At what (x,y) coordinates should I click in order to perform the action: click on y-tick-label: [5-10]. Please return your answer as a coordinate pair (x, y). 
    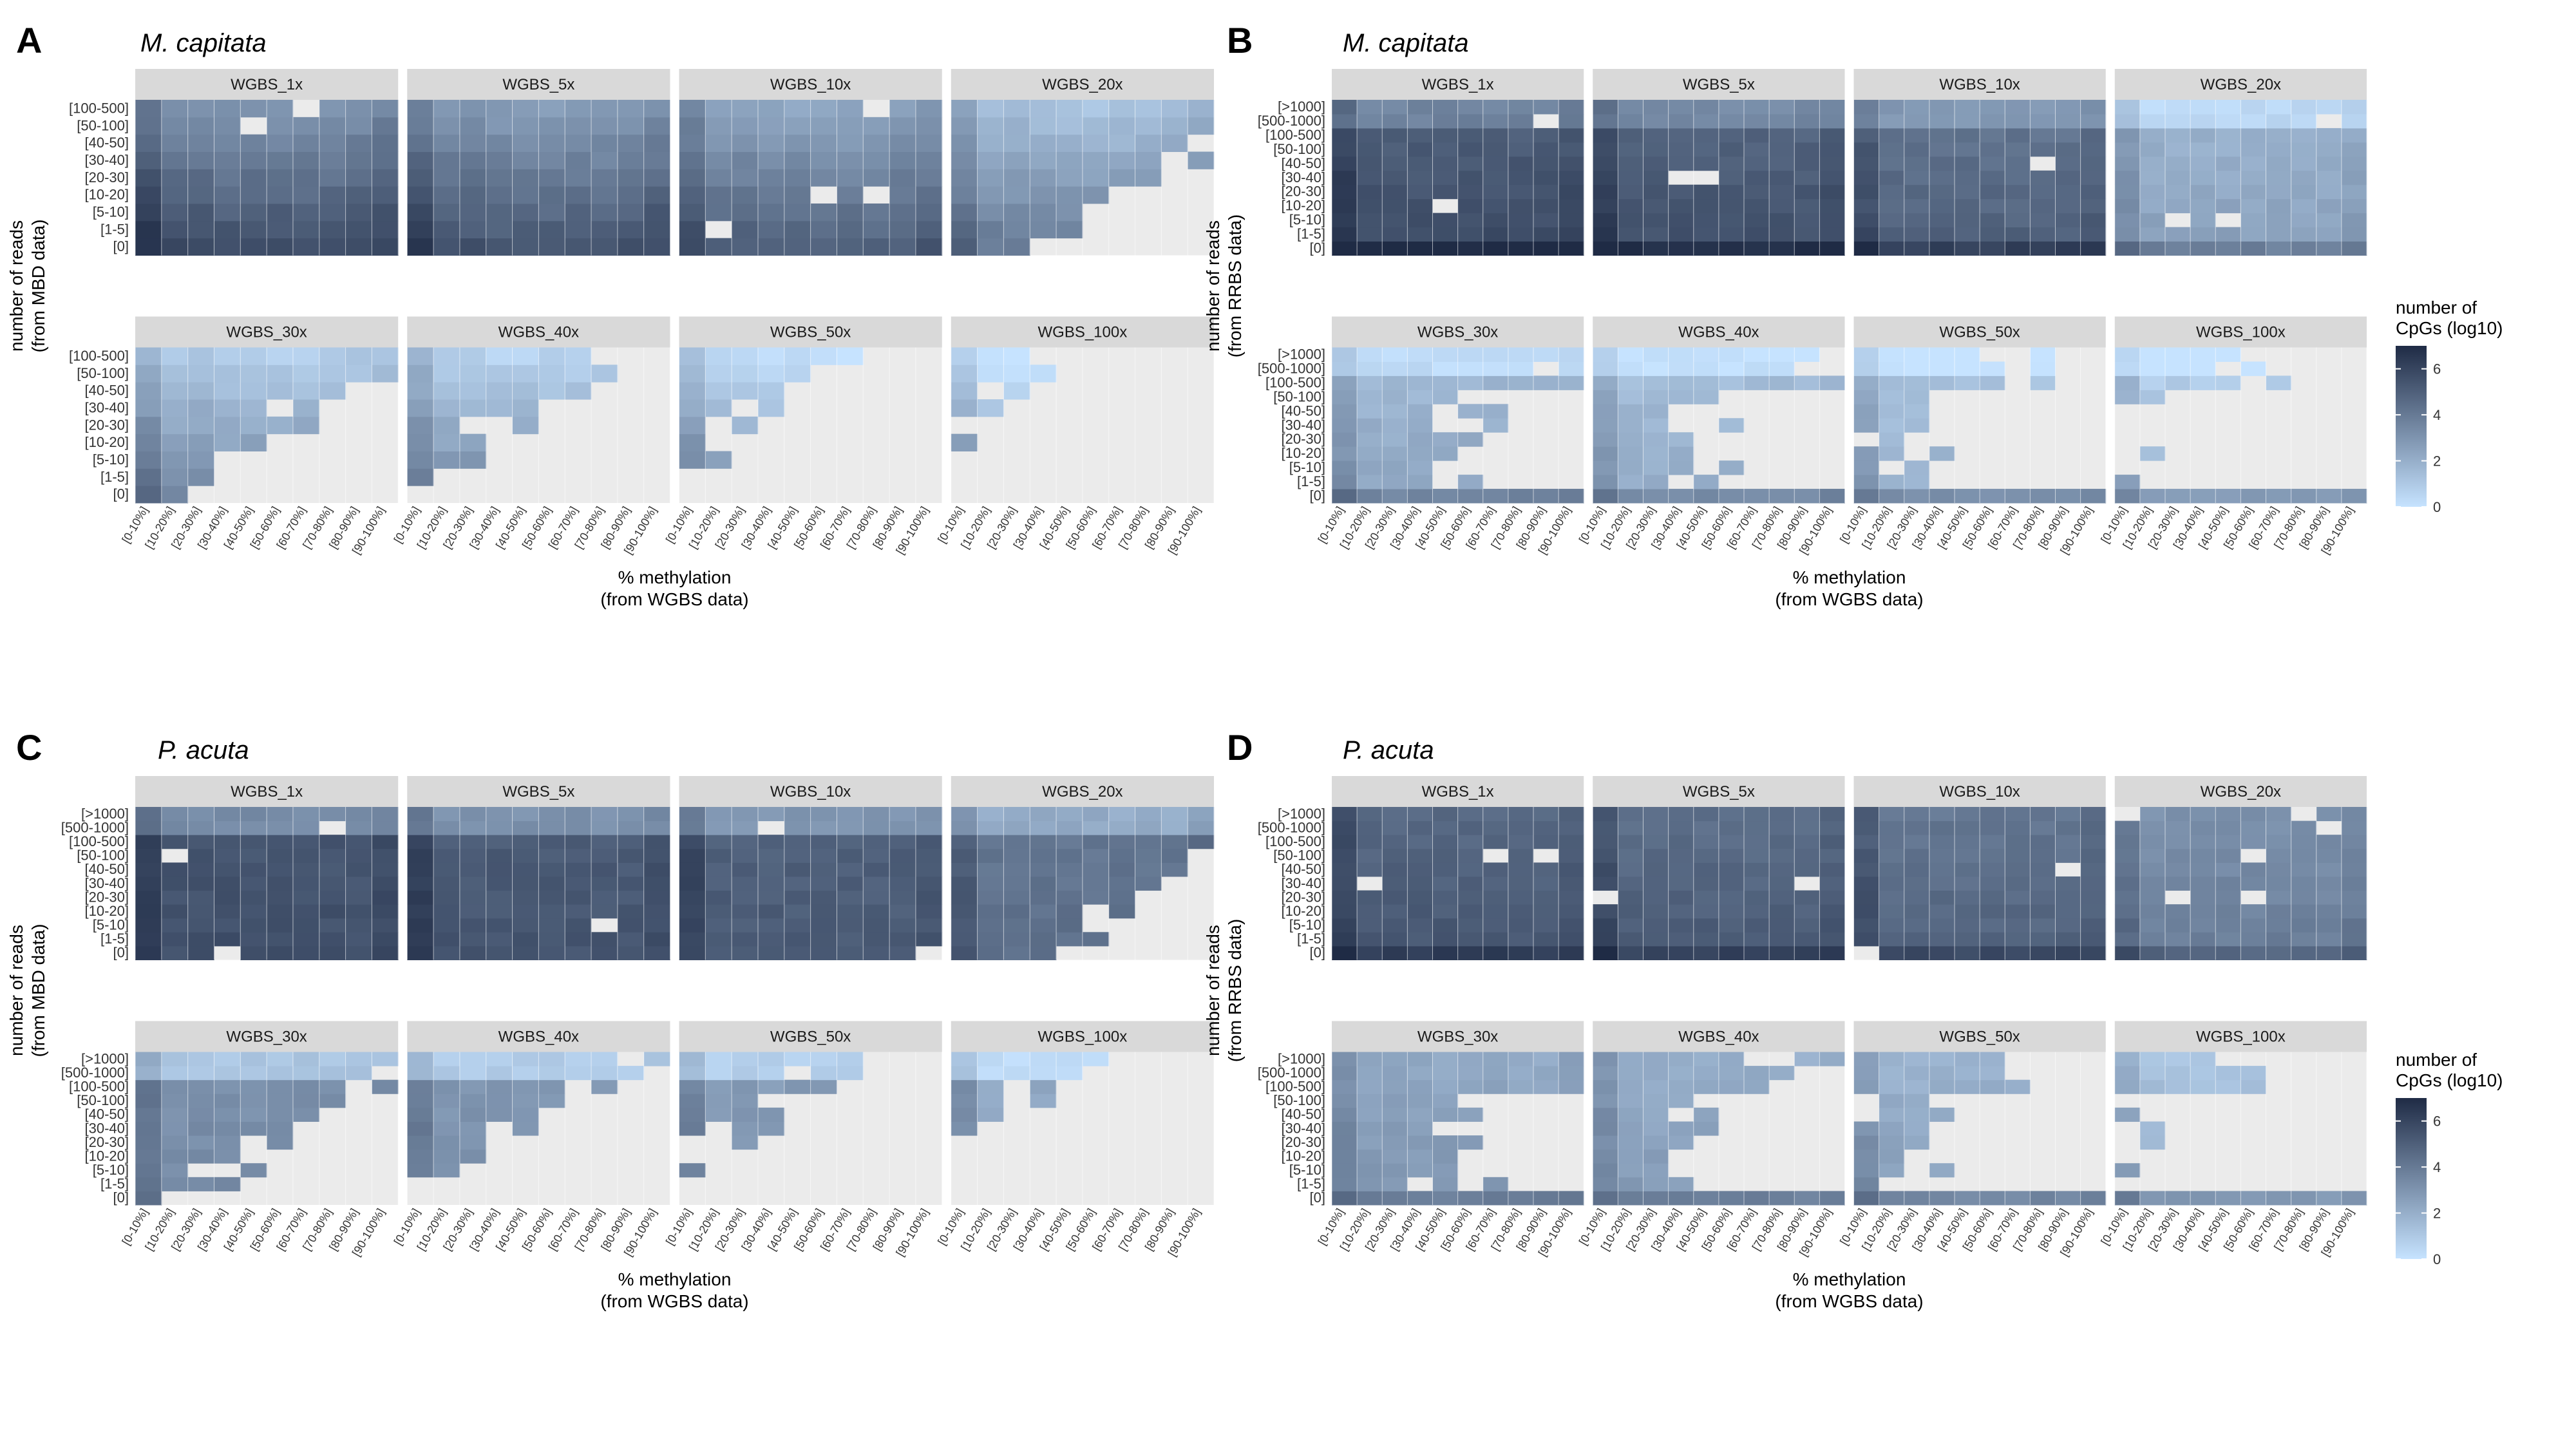
    Looking at the image, I should click on (111, 925).